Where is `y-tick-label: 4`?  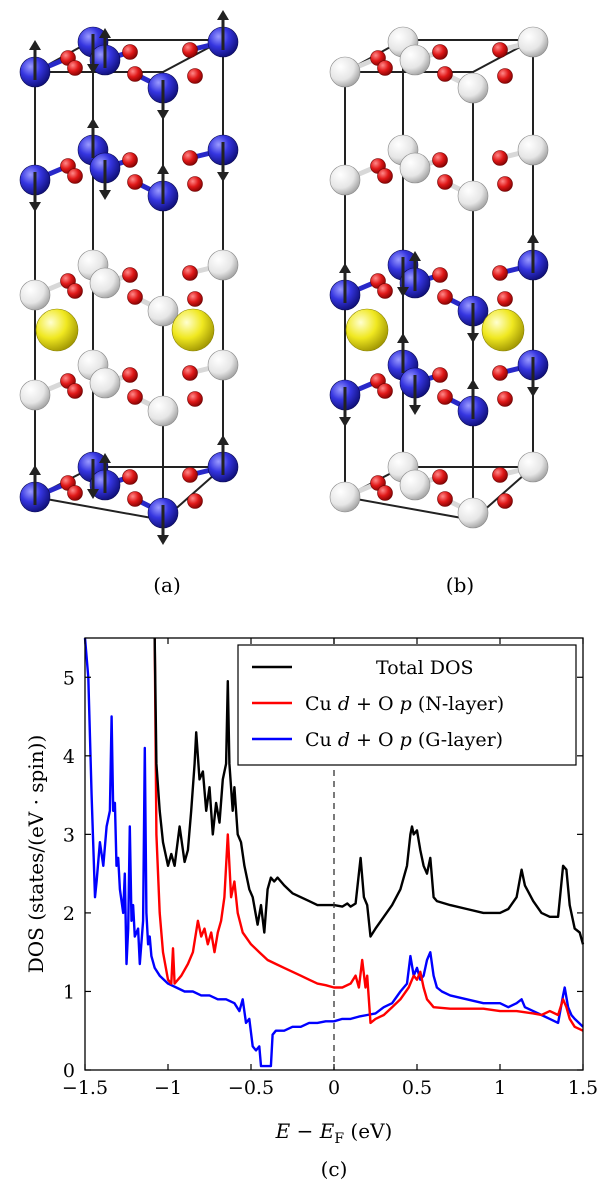 y-tick-label: 4 is located at coordinates (69, 757).